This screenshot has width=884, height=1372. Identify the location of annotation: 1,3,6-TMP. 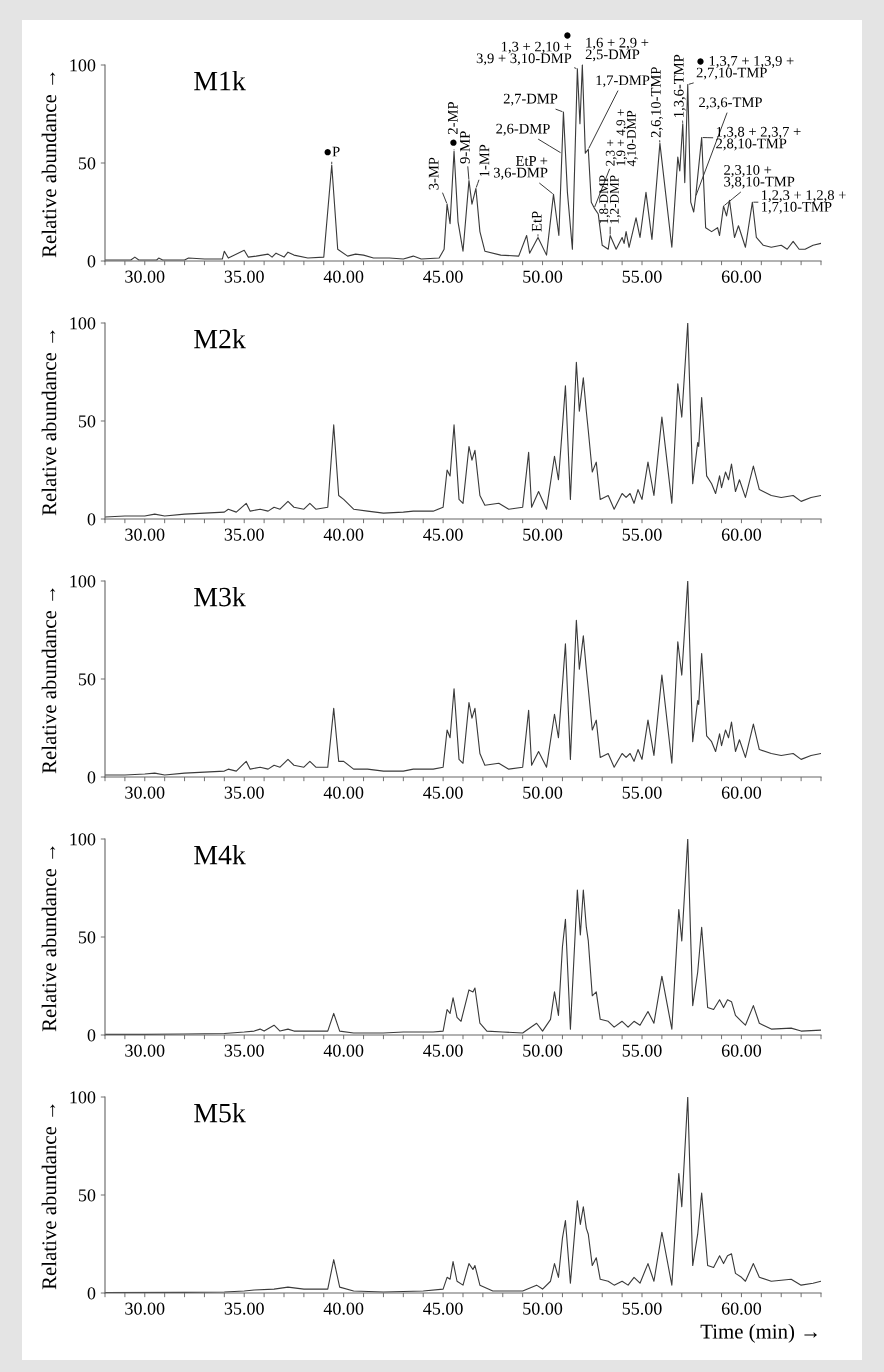
(679, 85).